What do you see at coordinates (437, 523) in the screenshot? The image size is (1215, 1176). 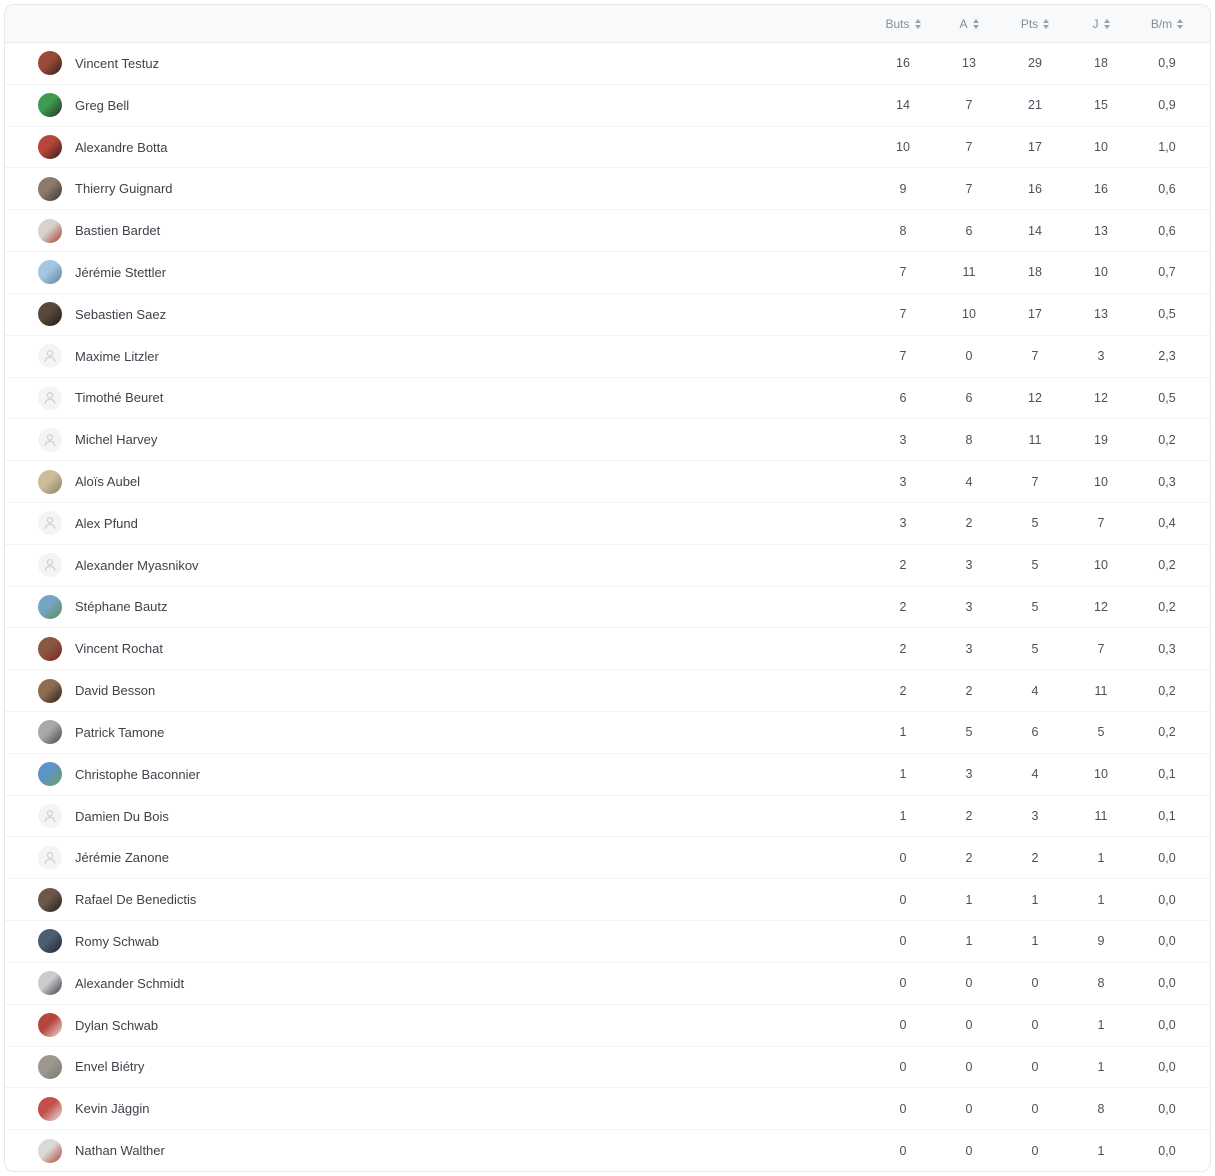 I see `player-cell: Alex Pfund` at bounding box center [437, 523].